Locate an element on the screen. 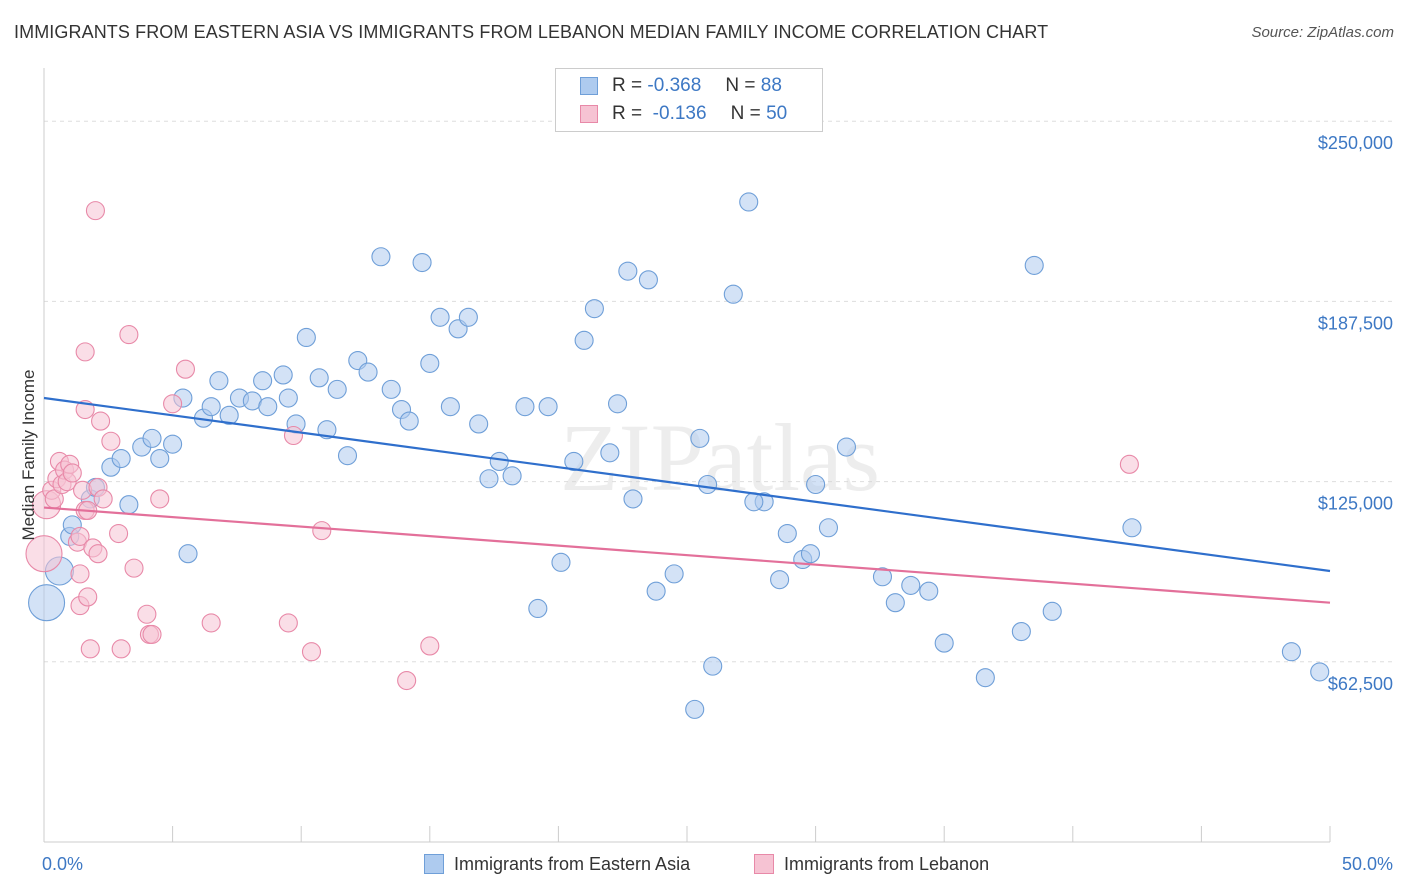  y-tick-label-3: $250,000 is located at coordinates (1355, 143).